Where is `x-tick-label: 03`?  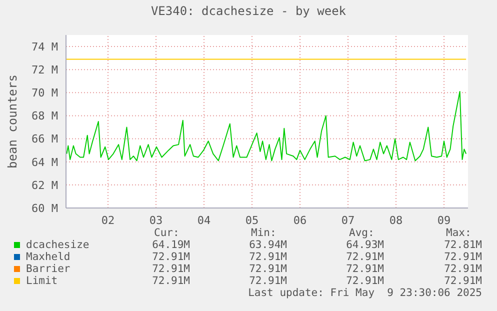
x-tick-label: 03 is located at coordinates (156, 220).